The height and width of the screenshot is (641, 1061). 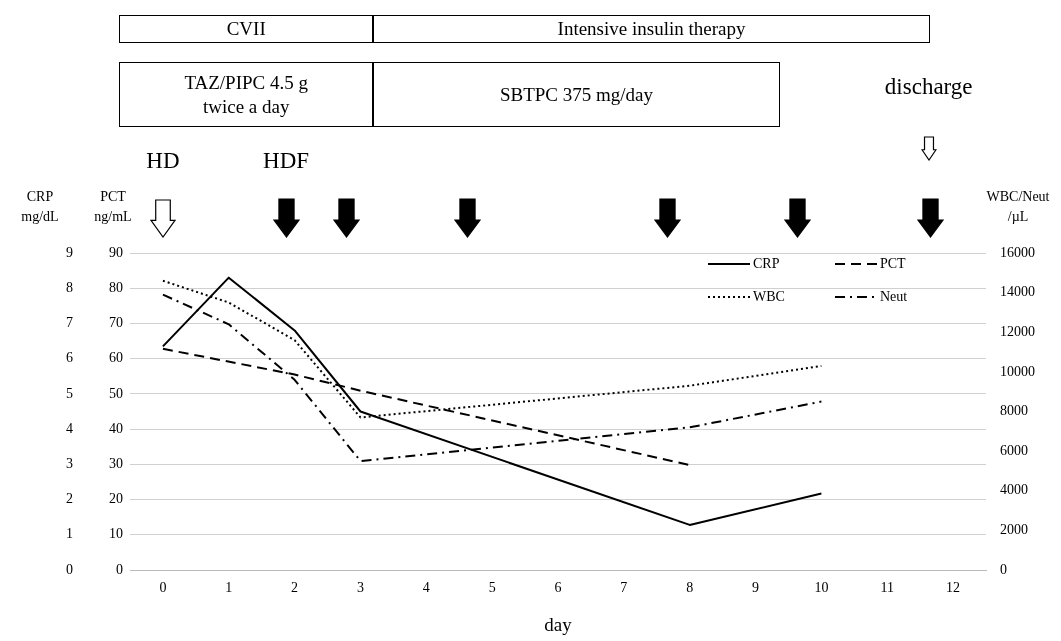 I want to click on x-tick-label: 4, so click(x=426, y=588).